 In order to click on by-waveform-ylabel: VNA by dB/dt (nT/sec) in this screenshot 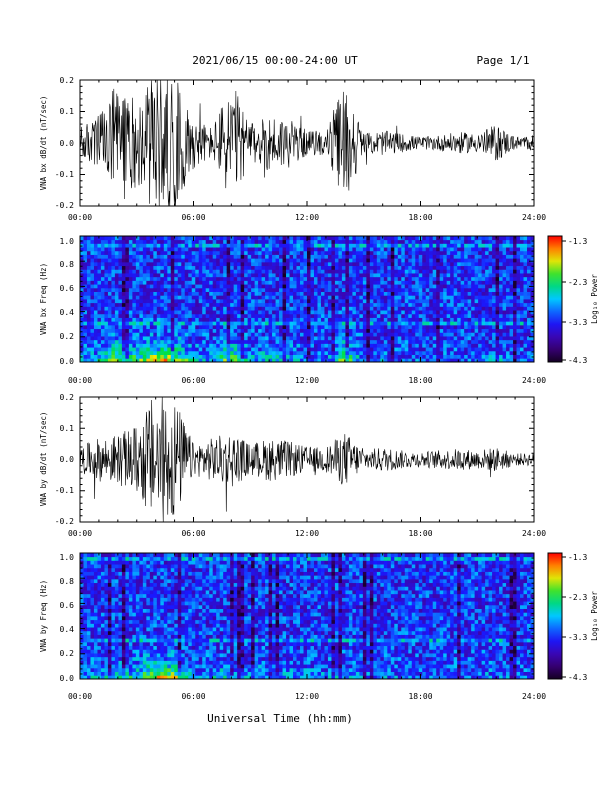, I will do `click(43, 459)`.